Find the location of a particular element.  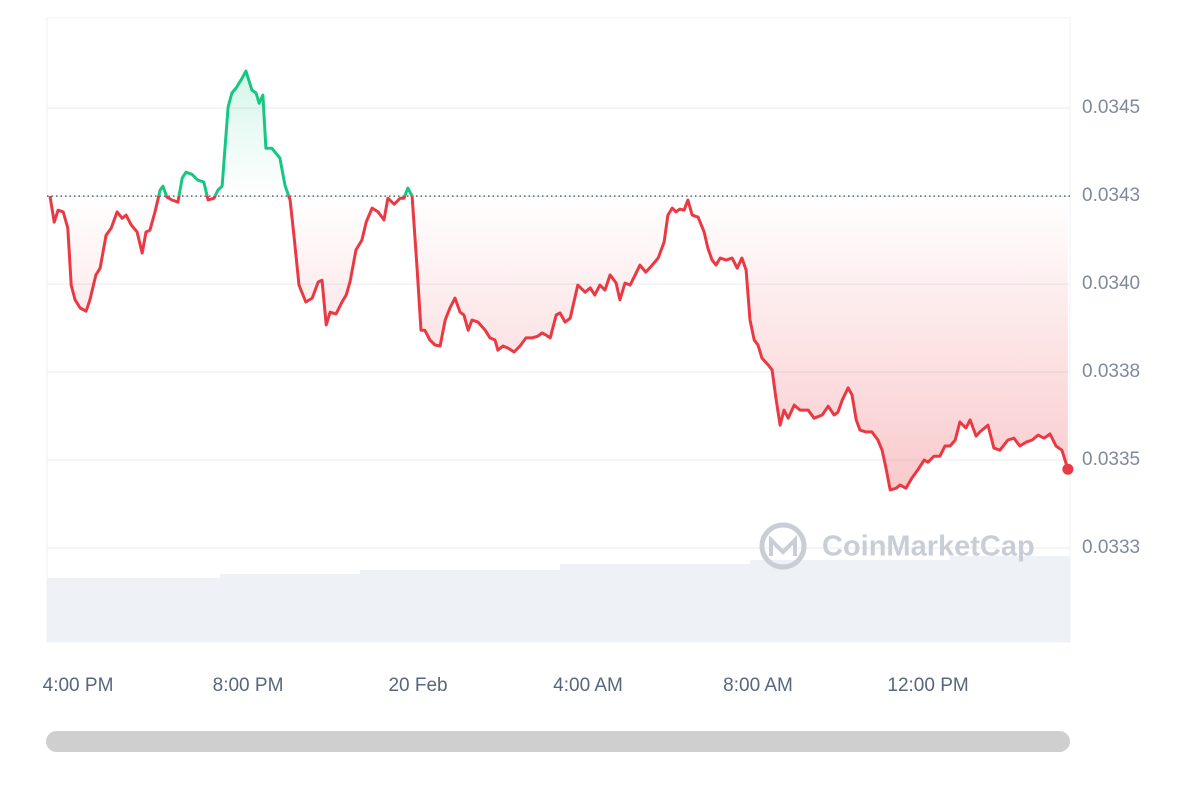

y-tick-label: 0.0340 is located at coordinates (1111, 283).